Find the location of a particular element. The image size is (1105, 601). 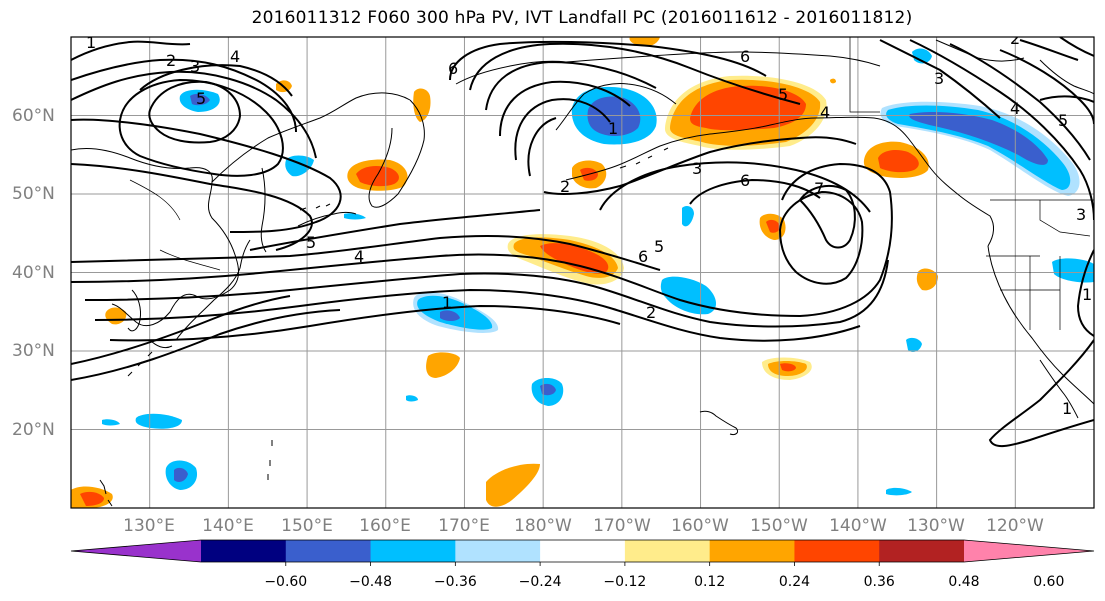

coast-baja is located at coordinates (1059, 389).